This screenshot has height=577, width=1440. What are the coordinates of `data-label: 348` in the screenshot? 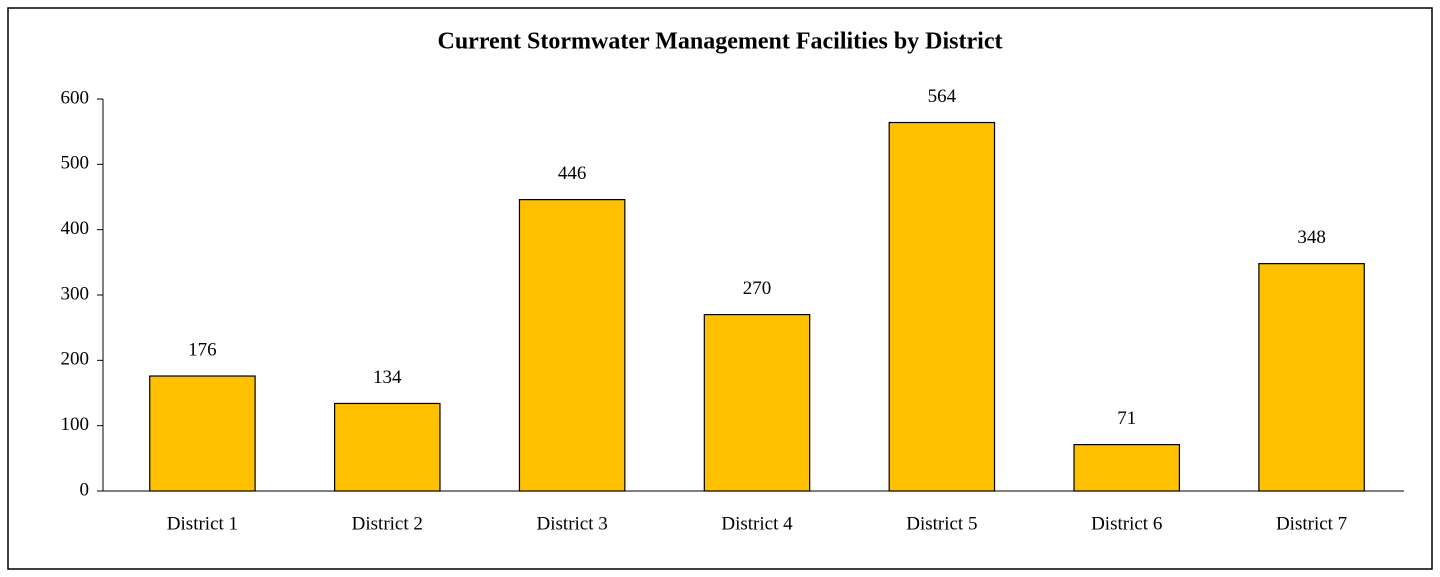 It's located at (1311, 237).